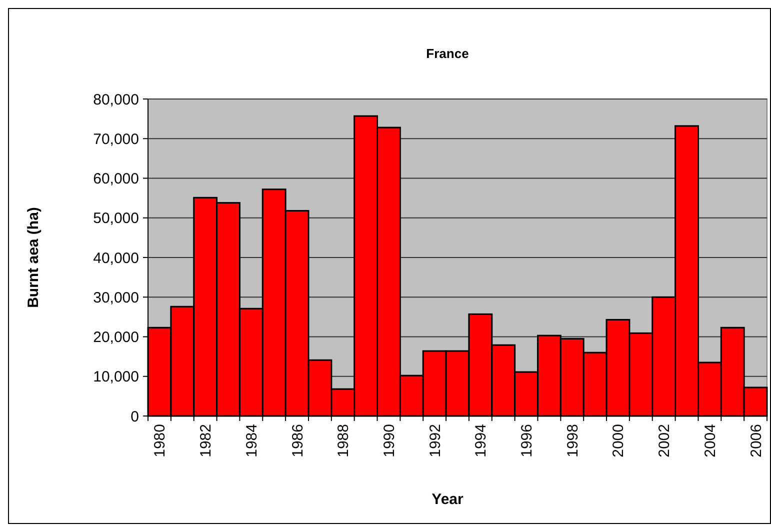  Describe the element at coordinates (116, 377) in the screenshot. I see `y-tick-label: 10,000` at that location.